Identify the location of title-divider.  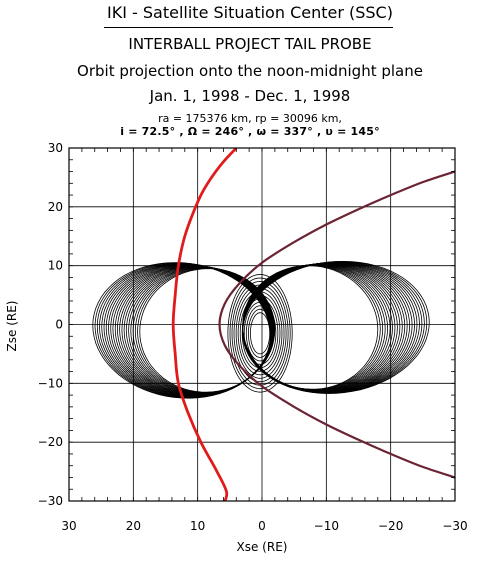
(248, 27).